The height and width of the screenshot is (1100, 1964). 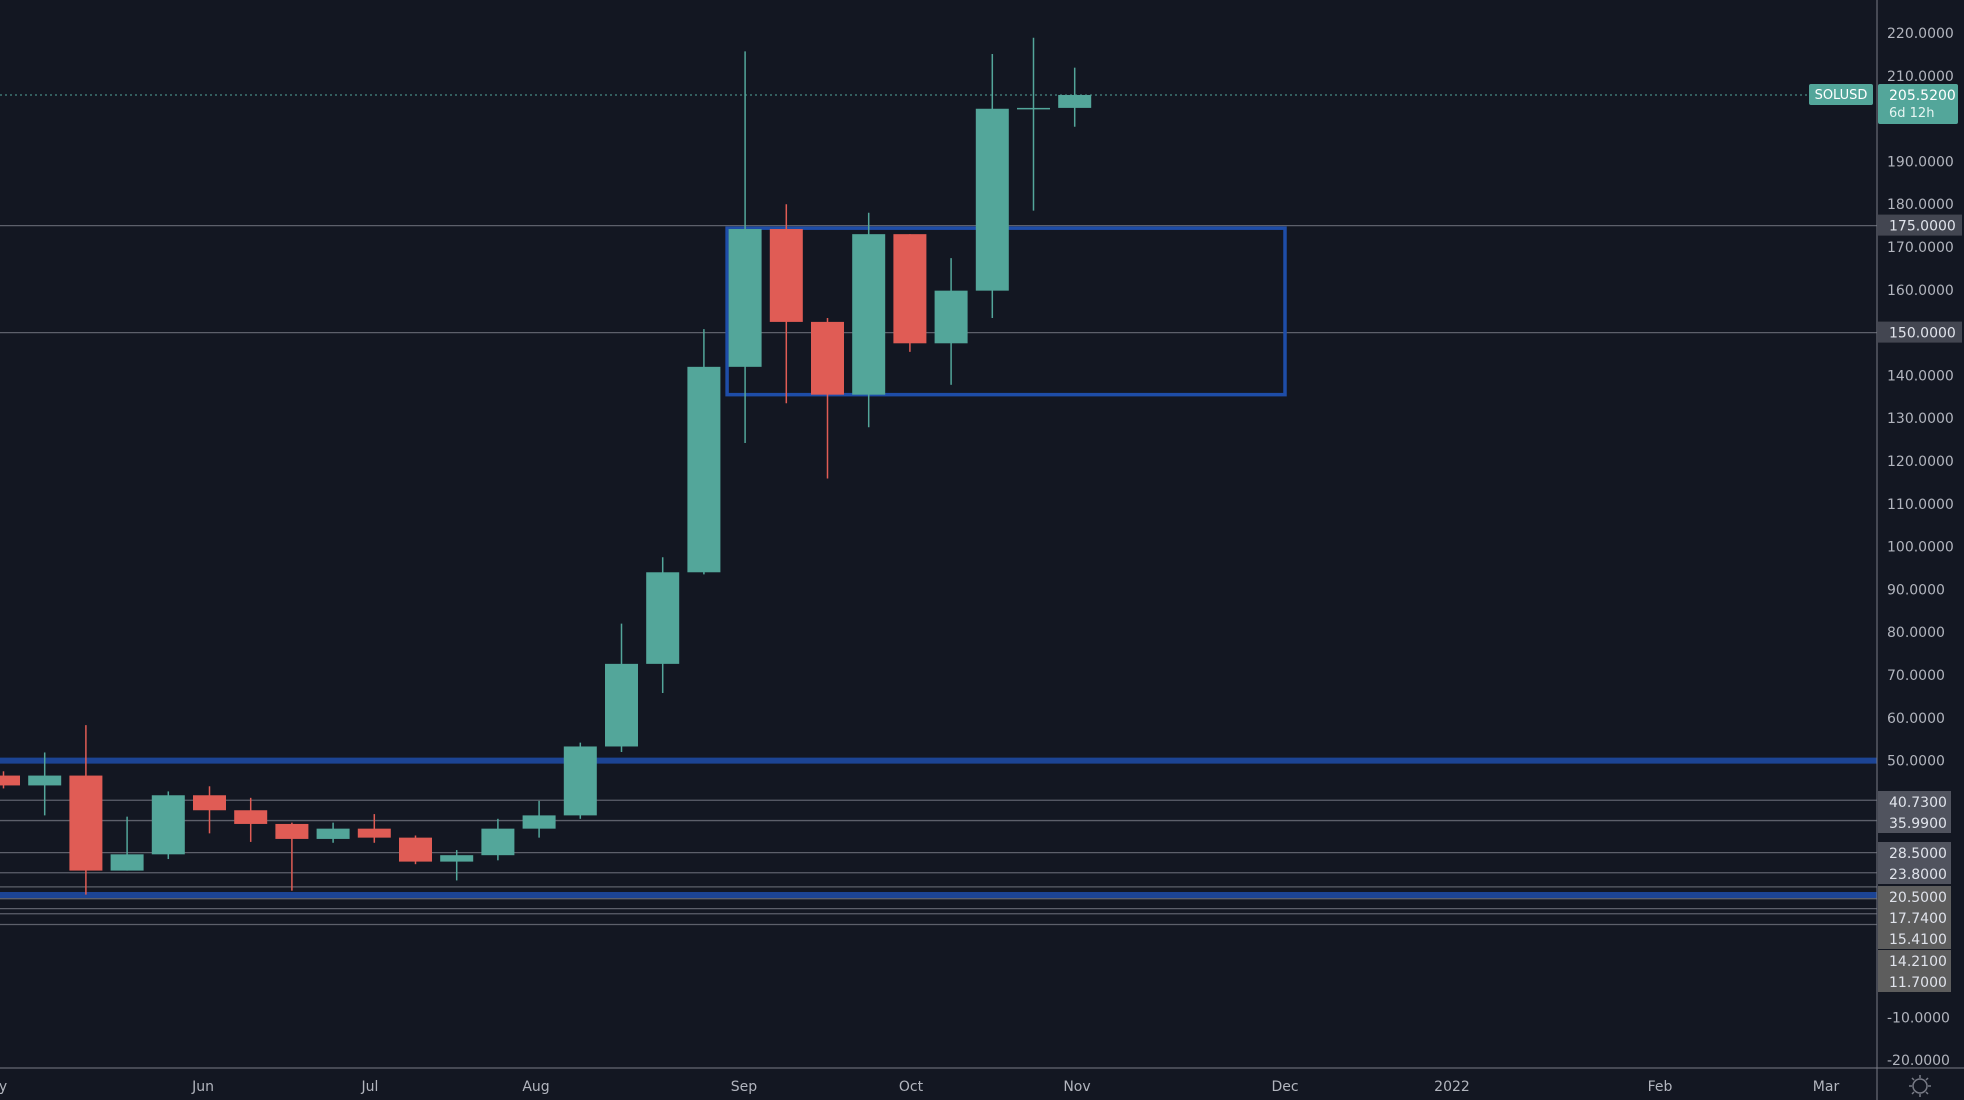 What do you see at coordinates (1660, 1087) in the screenshot?
I see `x-tick-label: Feb` at bounding box center [1660, 1087].